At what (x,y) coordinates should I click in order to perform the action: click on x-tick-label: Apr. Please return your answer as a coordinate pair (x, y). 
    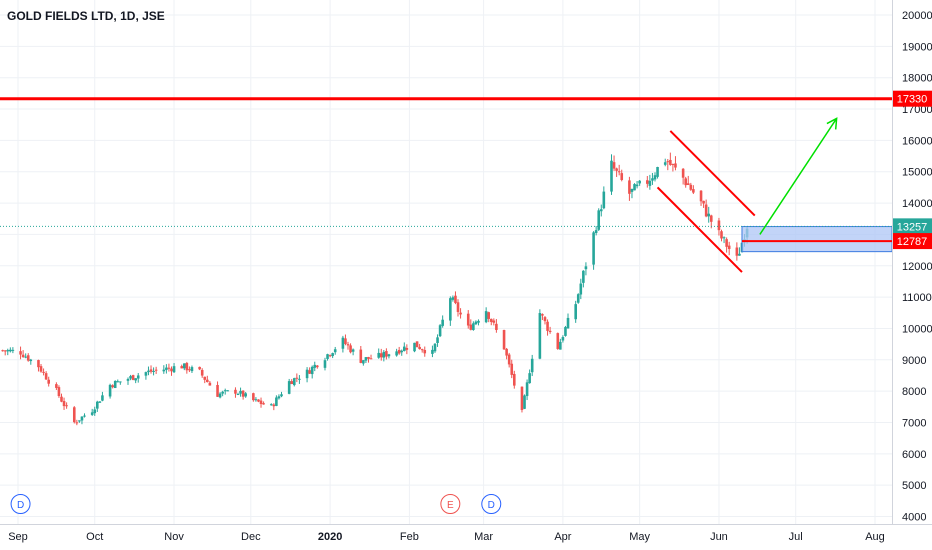
    Looking at the image, I should click on (562, 537).